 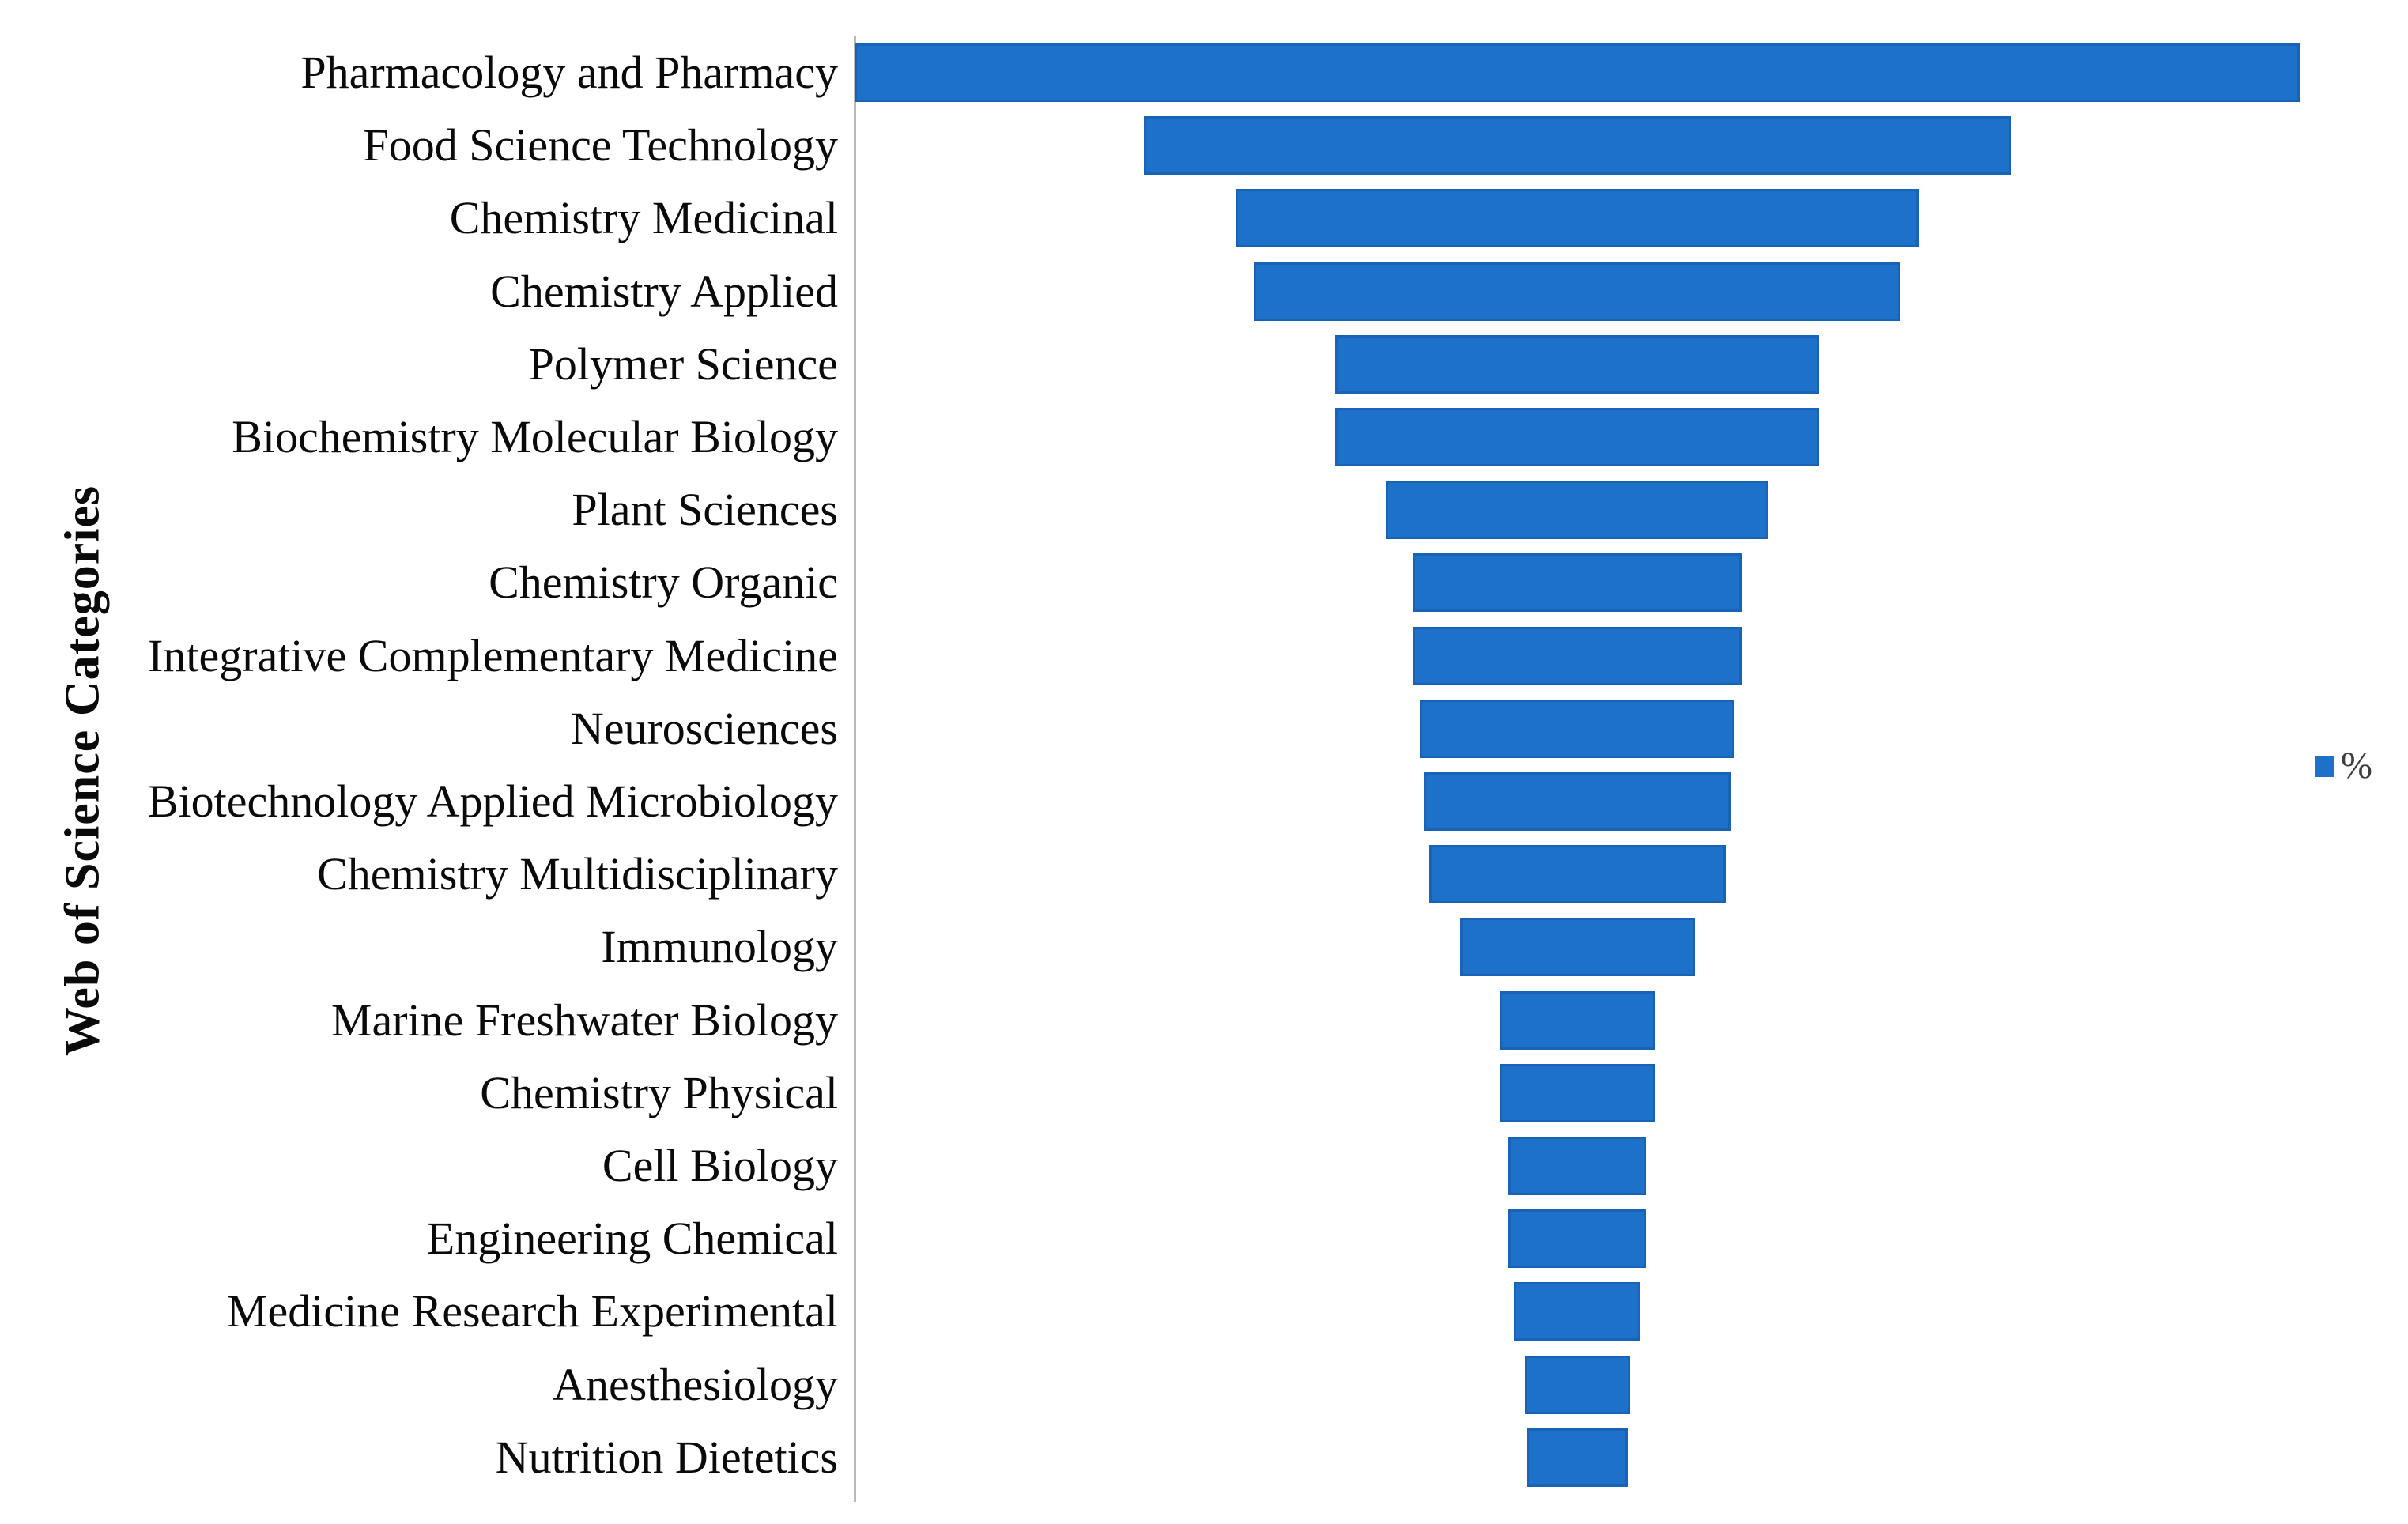 I want to click on category-label: Chemistry Medicinal, so click(x=643, y=218).